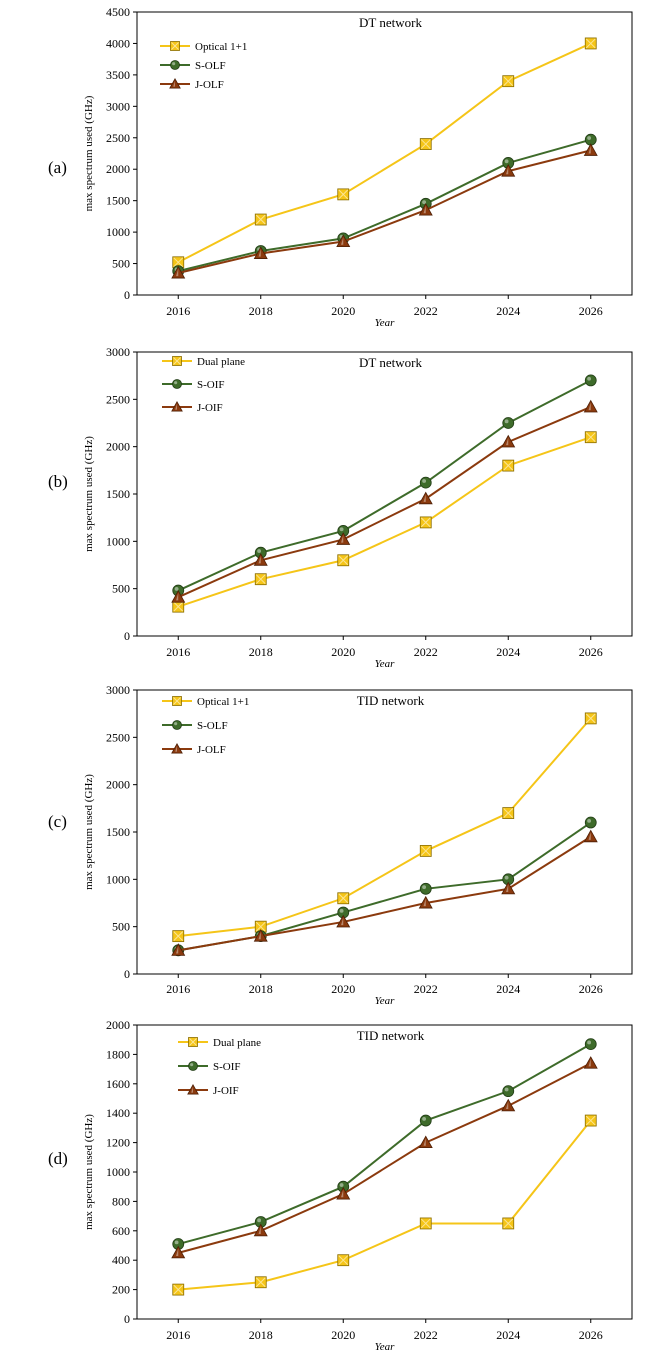  I want to click on series-j-olf, so click(384, 211).